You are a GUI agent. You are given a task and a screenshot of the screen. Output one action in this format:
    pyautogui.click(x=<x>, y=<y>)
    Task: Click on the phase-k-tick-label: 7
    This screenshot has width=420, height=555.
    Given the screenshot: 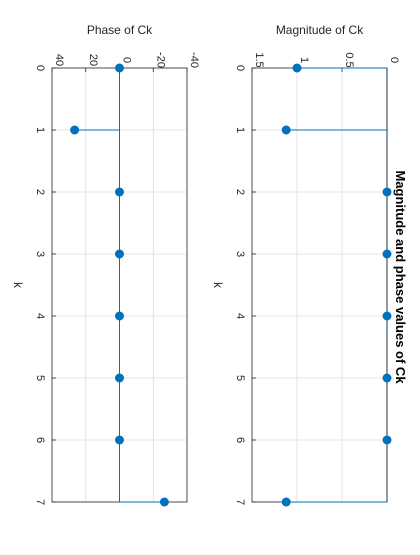 What is the action you would take?
    pyautogui.click(x=40, y=502)
    